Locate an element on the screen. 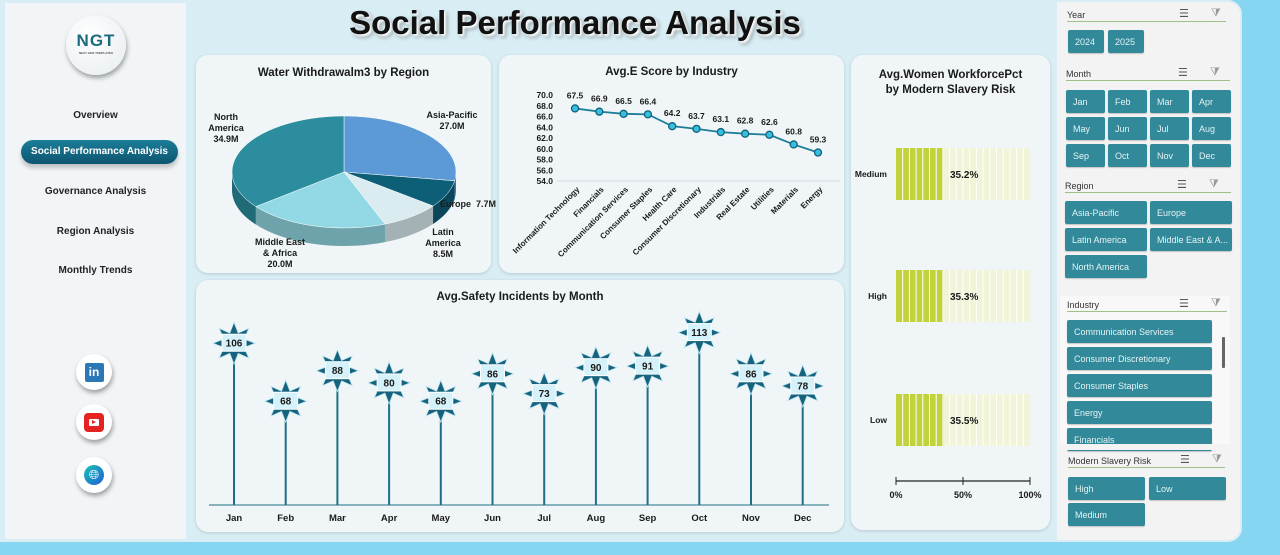 Image resolution: width=1280 pixels, height=555 pixels. chart-title: Avg.Safety Incidents by Month is located at coordinates (520, 297).